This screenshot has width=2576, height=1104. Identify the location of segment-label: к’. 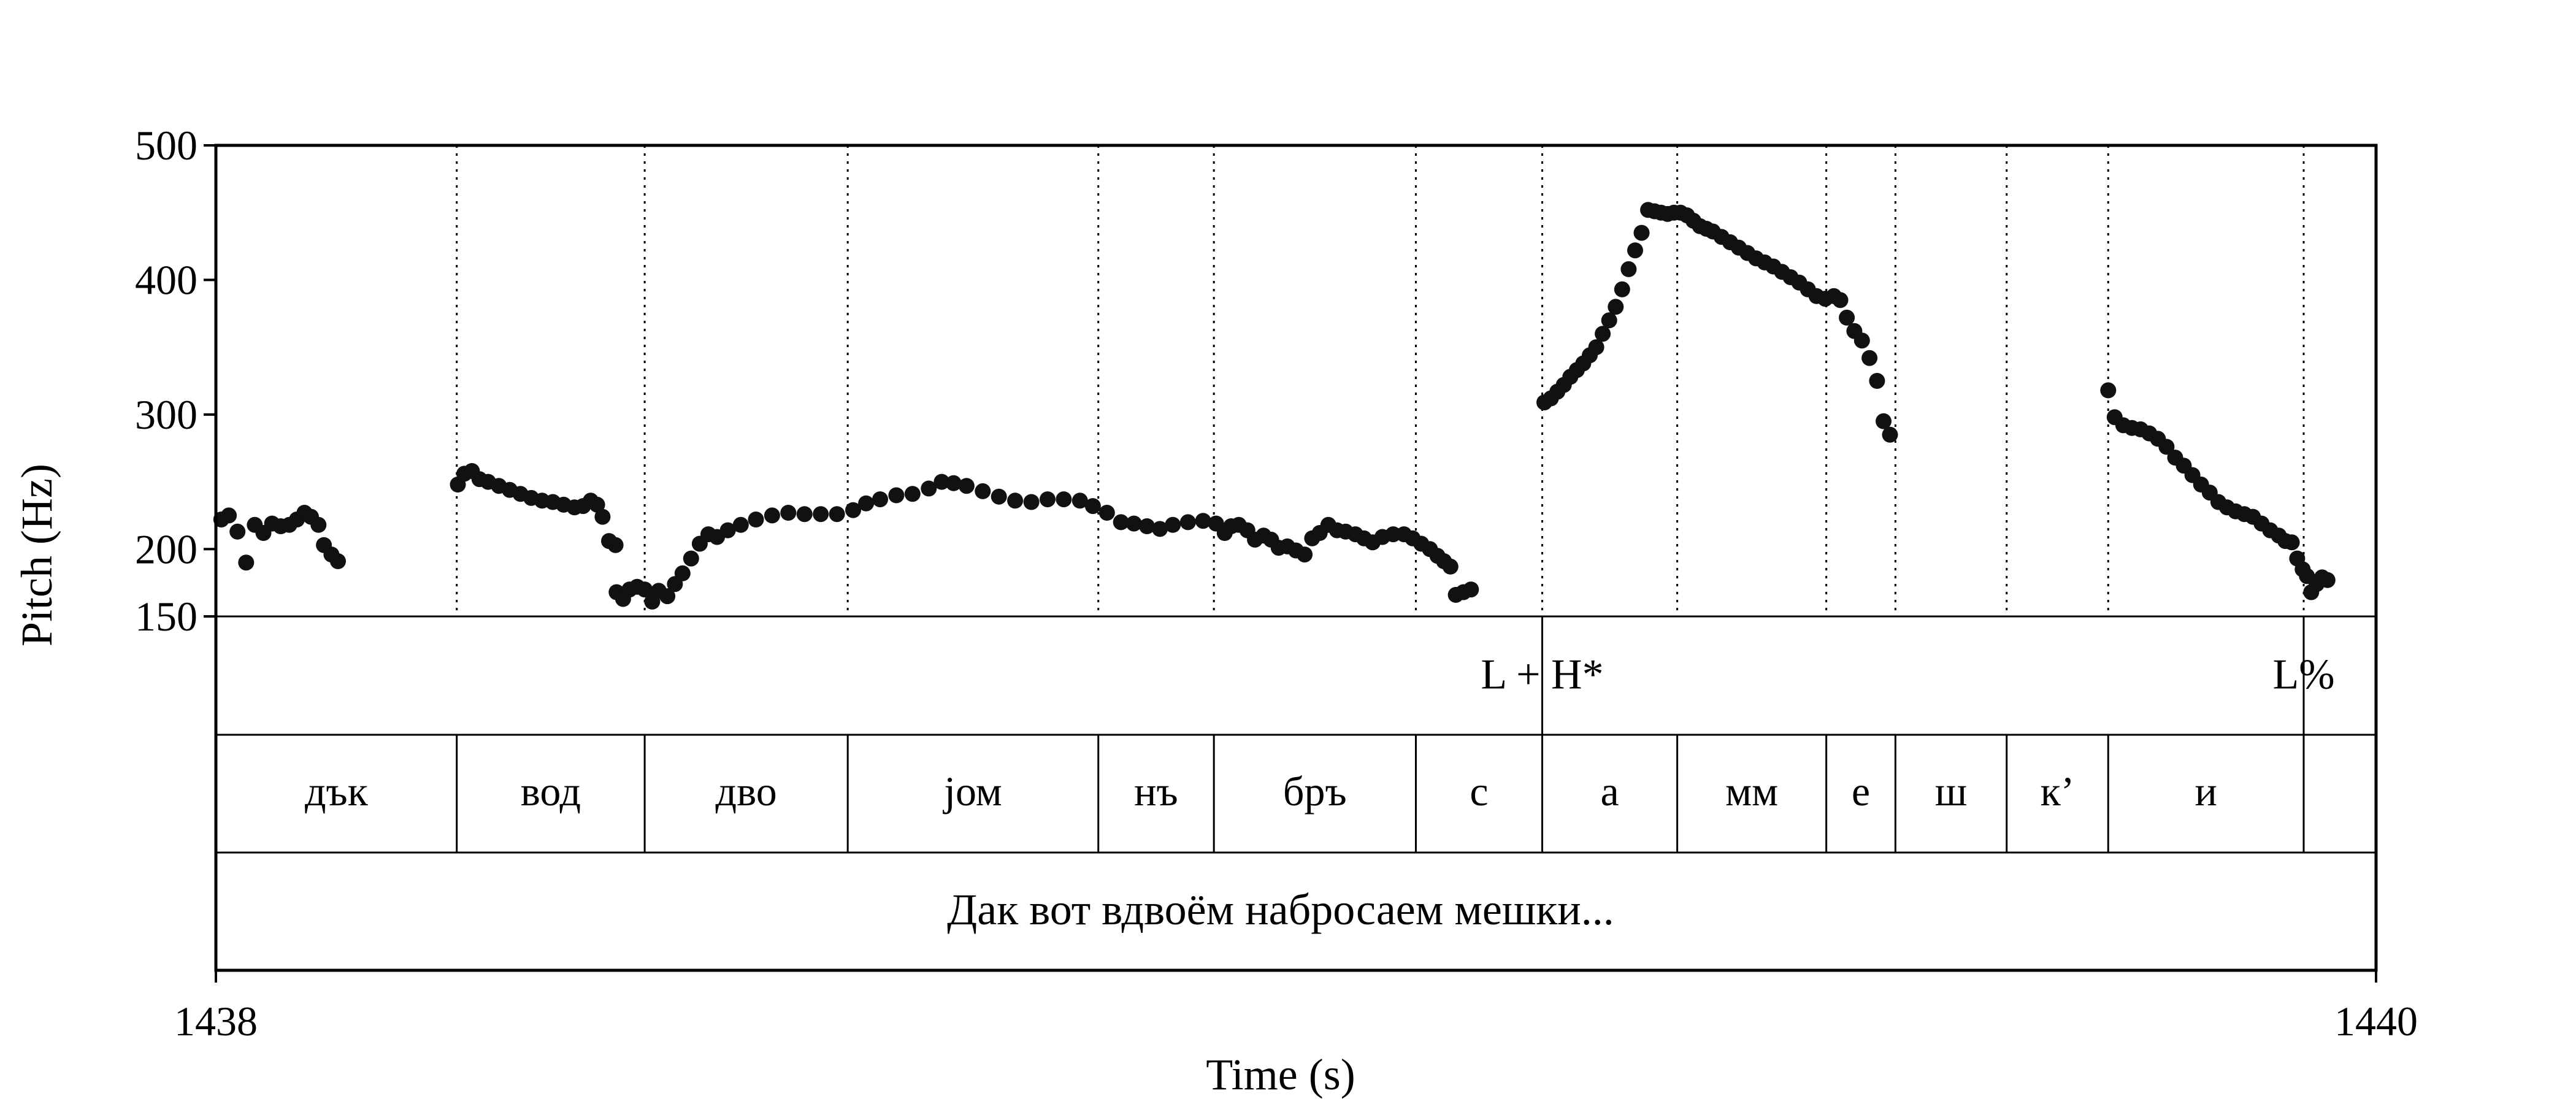
(2058, 791).